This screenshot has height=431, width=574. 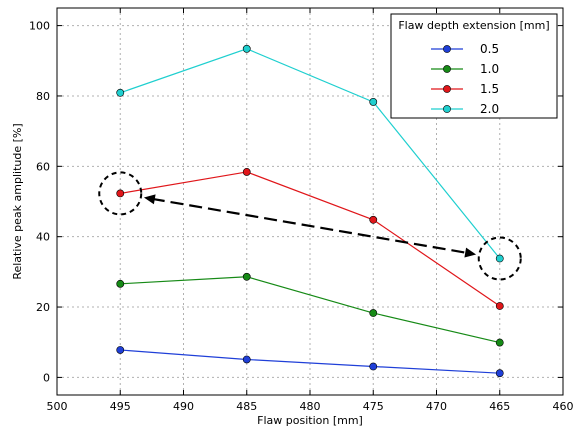 What do you see at coordinates (17, 201) in the screenshot?
I see `y-axis-label: Relative peak amplitude [%]` at bounding box center [17, 201].